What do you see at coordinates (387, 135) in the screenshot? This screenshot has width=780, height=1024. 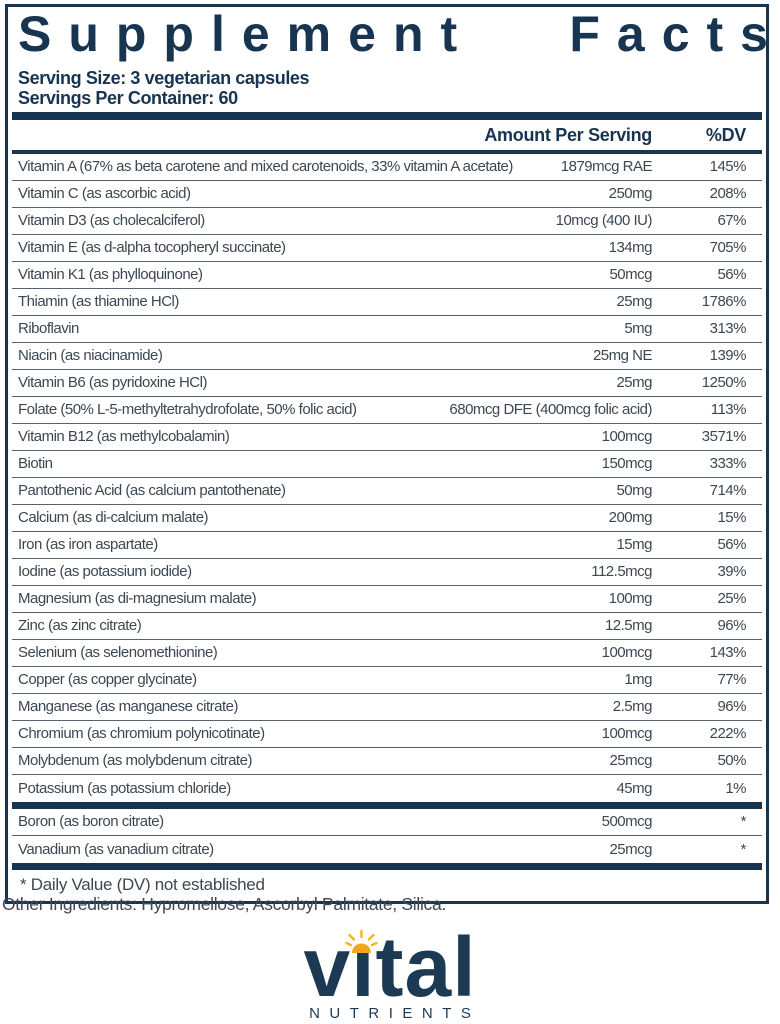 I see `table-header-row: Amount Per Serving %DV` at bounding box center [387, 135].